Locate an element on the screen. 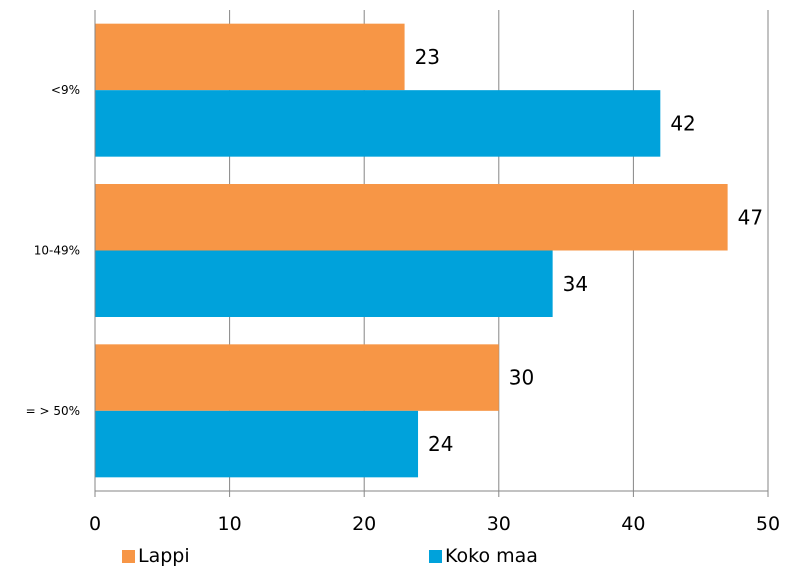 The image size is (792, 576). data-label-koko-maa-1: 34 is located at coordinates (575, 284).